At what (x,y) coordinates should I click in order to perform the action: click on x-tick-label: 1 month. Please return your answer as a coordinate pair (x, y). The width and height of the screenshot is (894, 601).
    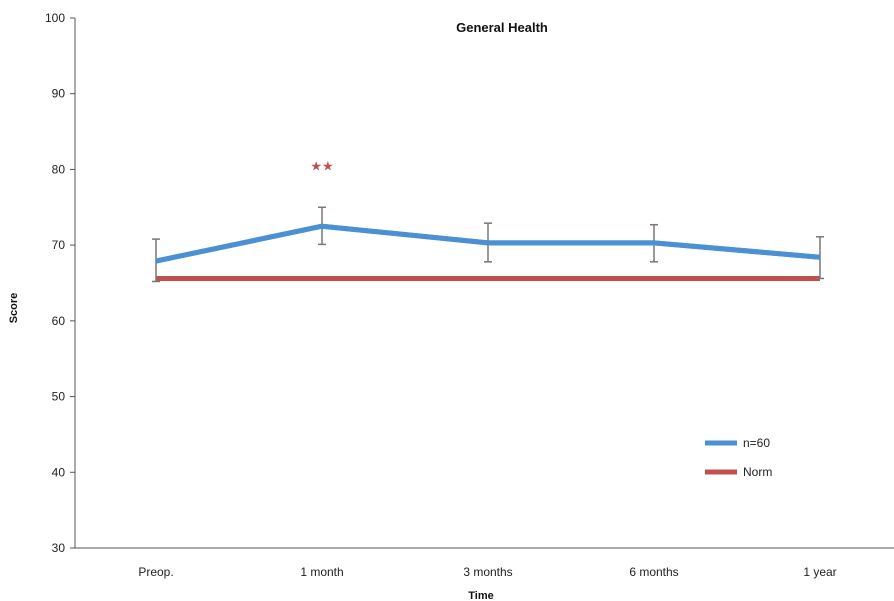
    Looking at the image, I should click on (321, 572).